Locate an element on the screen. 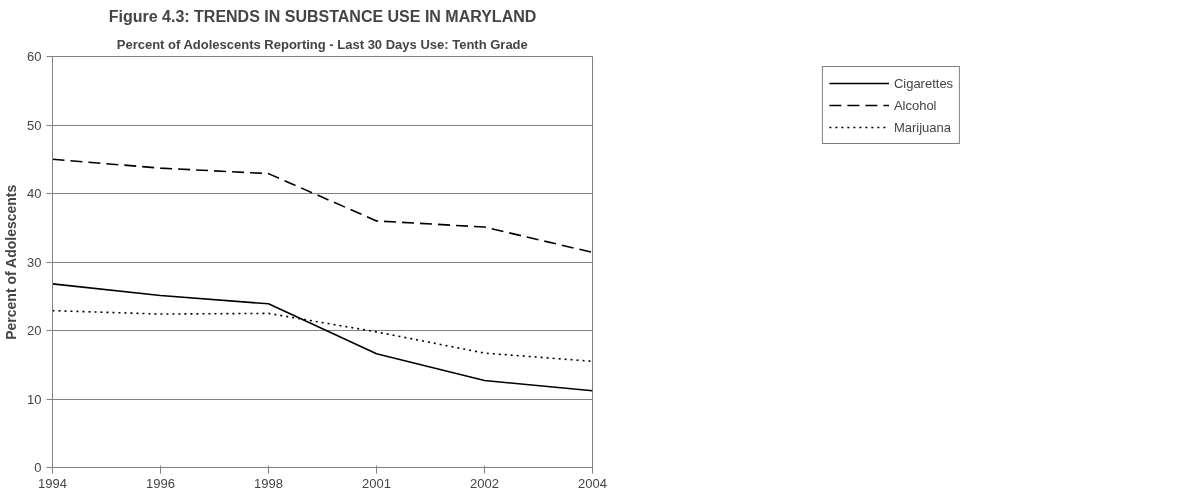 The height and width of the screenshot is (501, 1204). x-tick-label: 2004 is located at coordinates (592, 483).